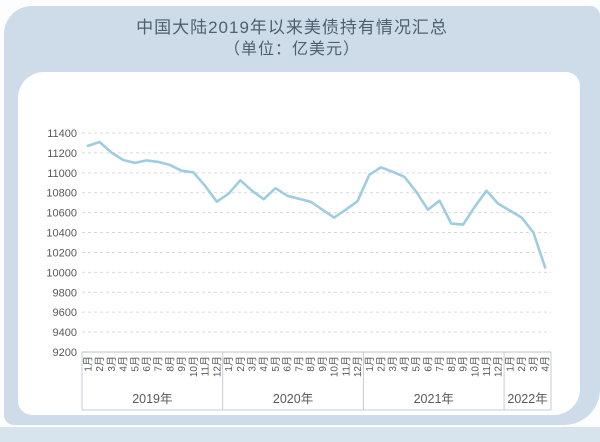 The height and width of the screenshot is (442, 600). What do you see at coordinates (65, 293) in the screenshot?
I see `y-tick-label: 9800` at bounding box center [65, 293].